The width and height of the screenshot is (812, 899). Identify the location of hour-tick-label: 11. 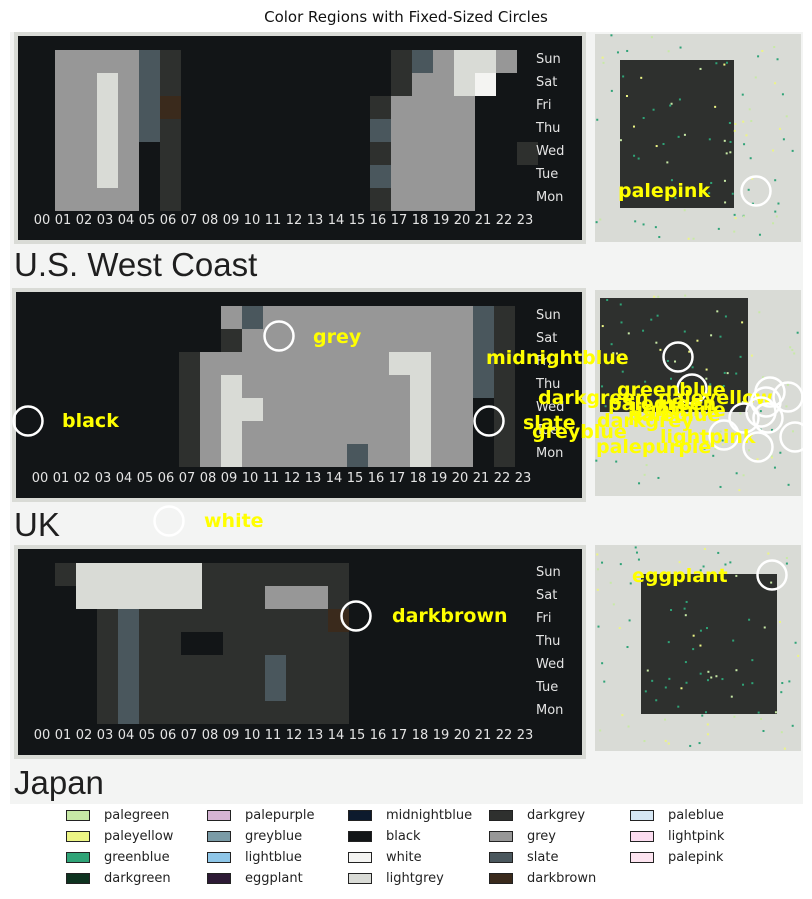
(273, 735).